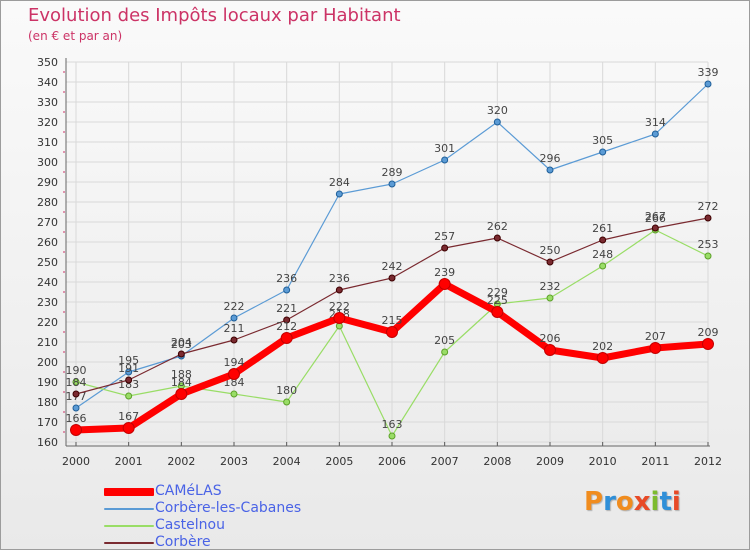 This screenshot has width=750, height=551. What do you see at coordinates (129, 543) in the screenshot?
I see `legend-swatch-corbere` at bounding box center [129, 543].